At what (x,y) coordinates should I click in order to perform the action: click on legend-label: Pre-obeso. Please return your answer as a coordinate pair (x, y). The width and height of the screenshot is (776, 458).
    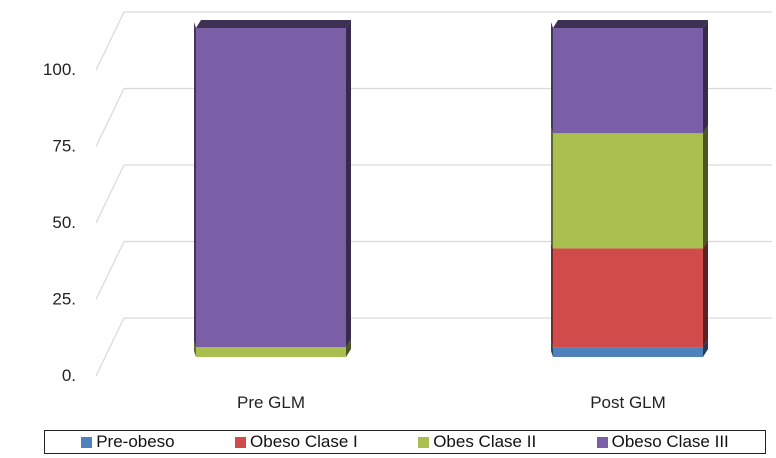
    Looking at the image, I should click on (135, 441).